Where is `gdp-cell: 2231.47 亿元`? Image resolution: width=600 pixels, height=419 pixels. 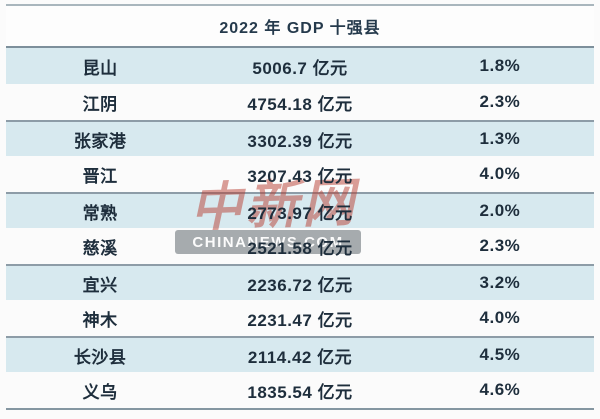 gdp-cell: 2231.47 亿元 is located at coordinates (300, 320).